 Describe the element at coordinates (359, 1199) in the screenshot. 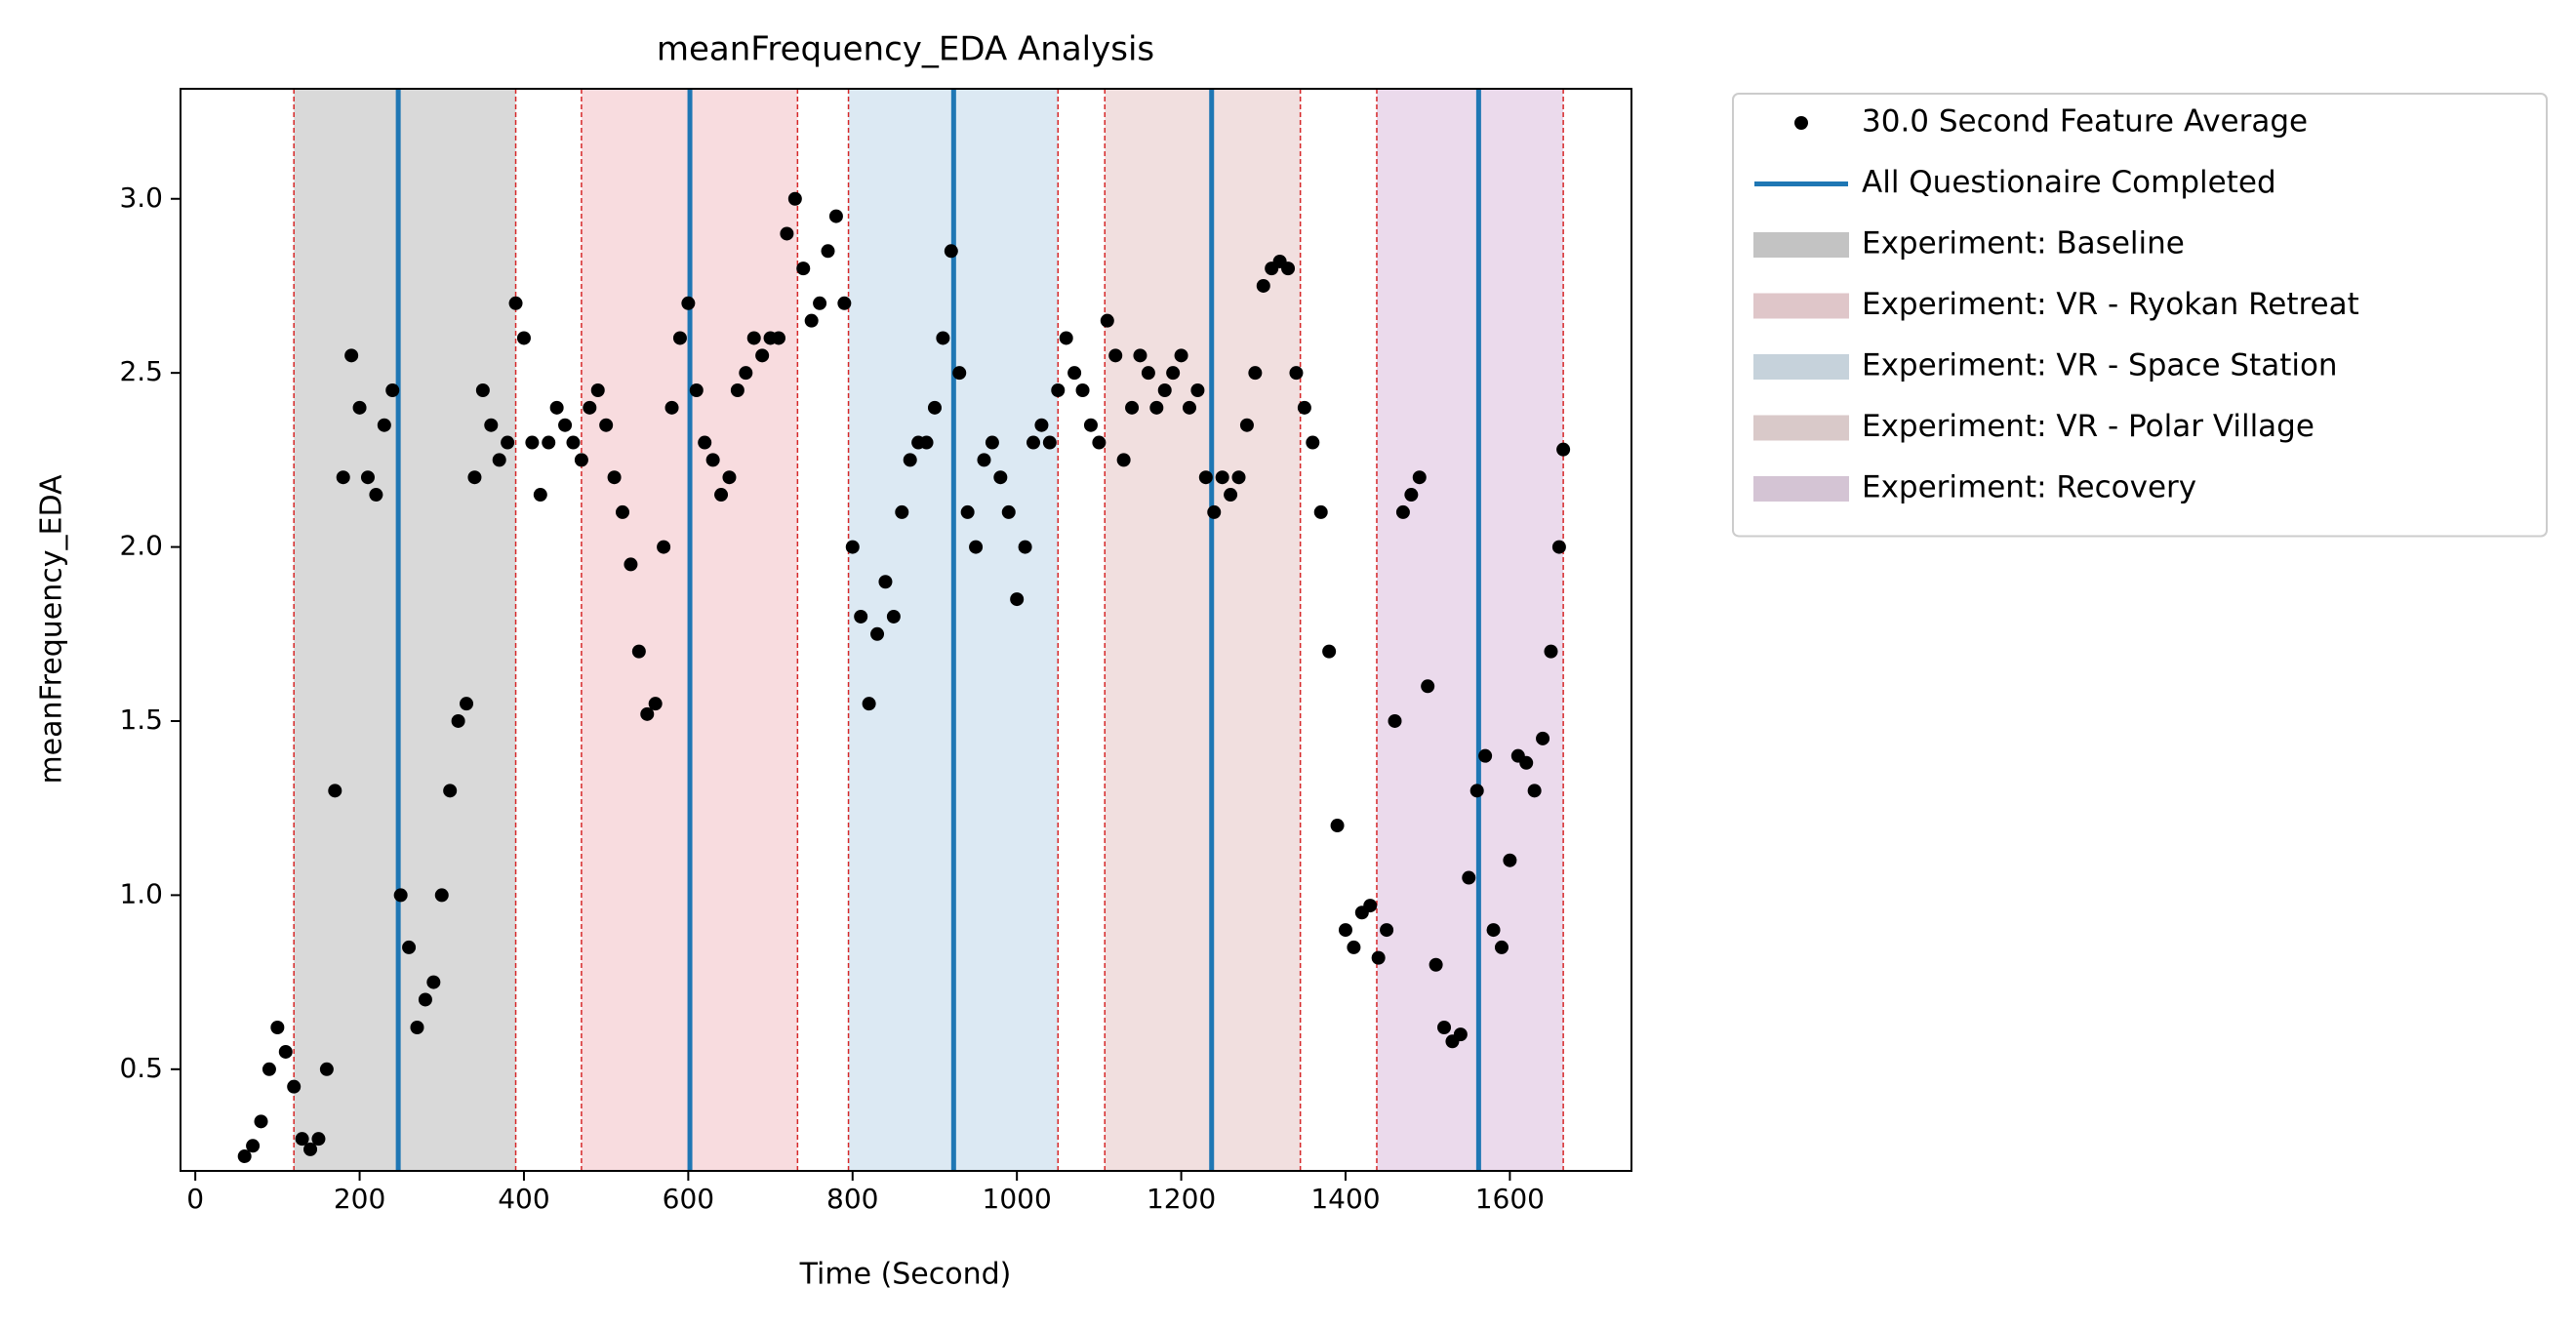

I see `x-tick-label: 200` at that location.